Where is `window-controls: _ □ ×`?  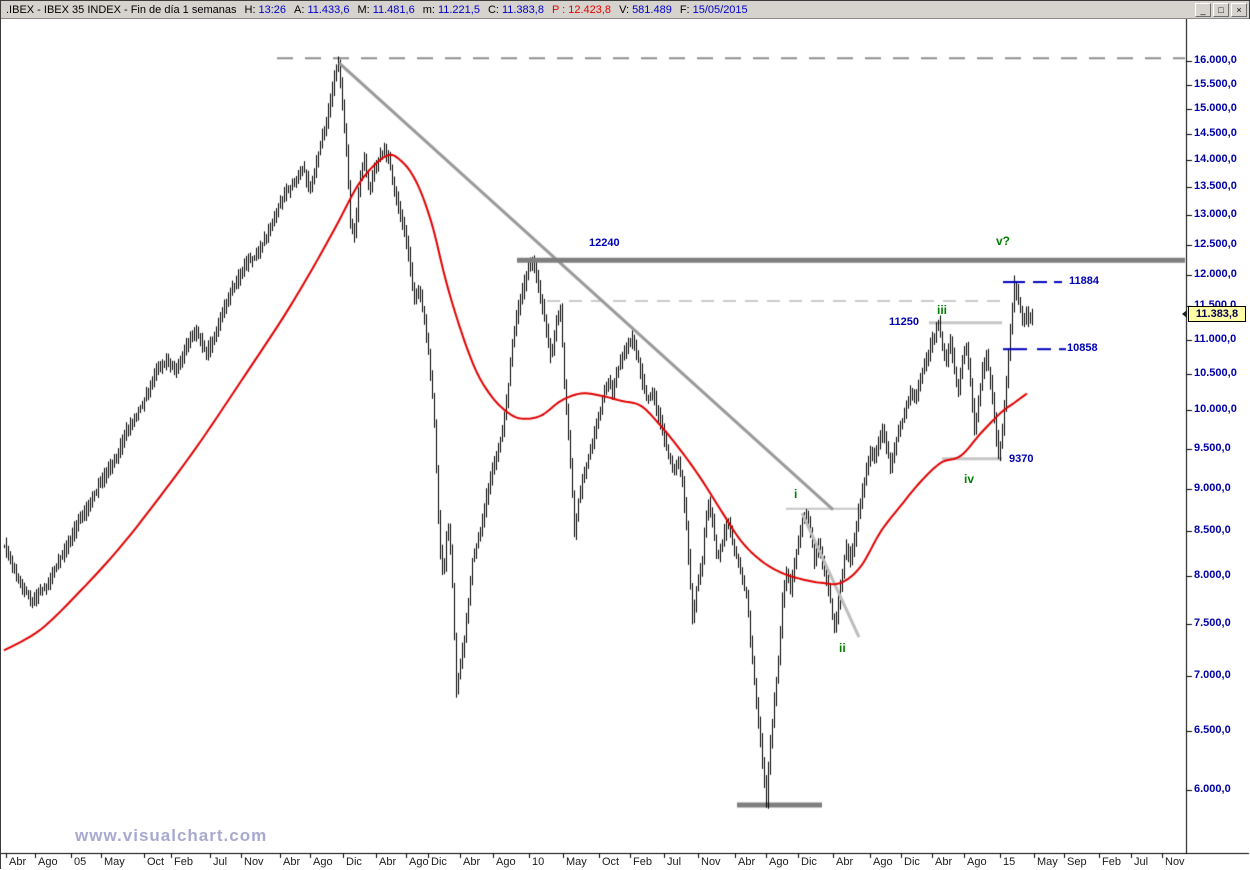
window-controls: _ □ × is located at coordinates (1221, 9).